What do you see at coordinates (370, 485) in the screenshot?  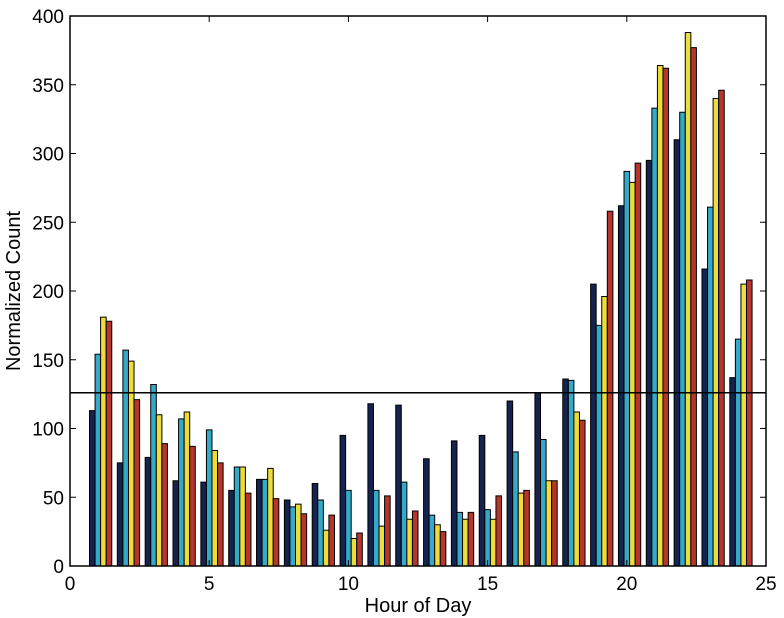 I see `bar-h11-s1` at bounding box center [370, 485].